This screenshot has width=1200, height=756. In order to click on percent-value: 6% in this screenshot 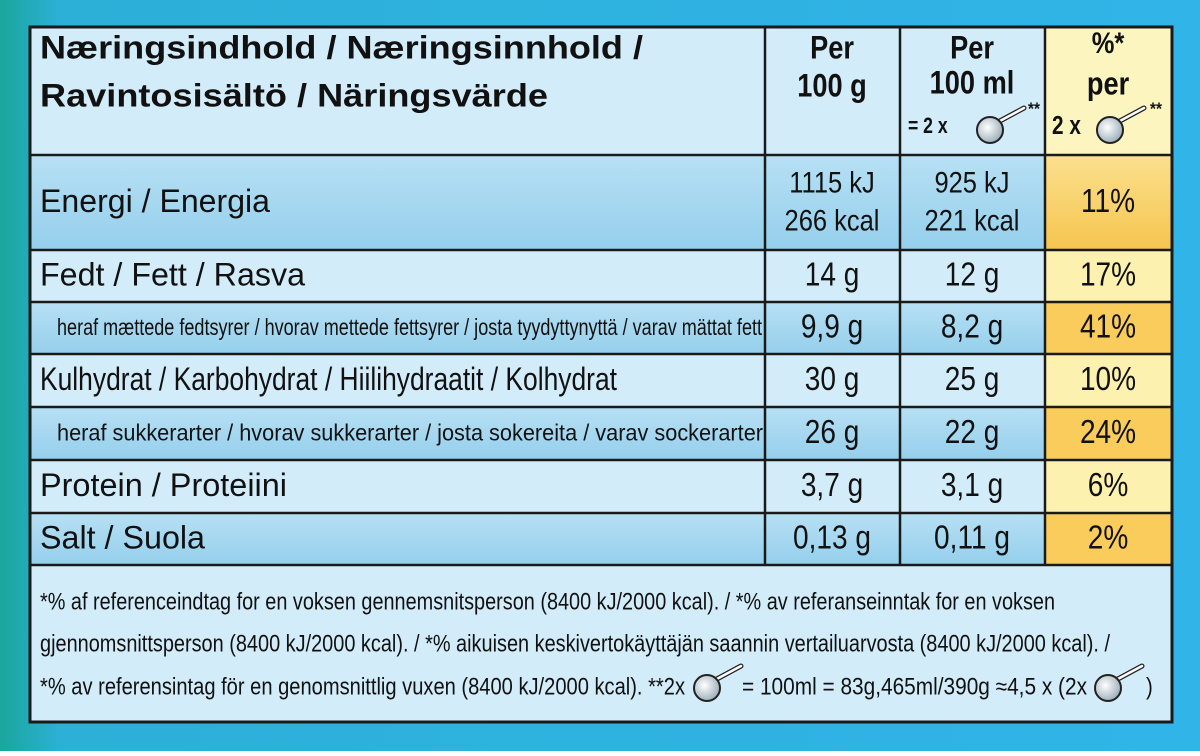, I will do `click(1108, 485)`.